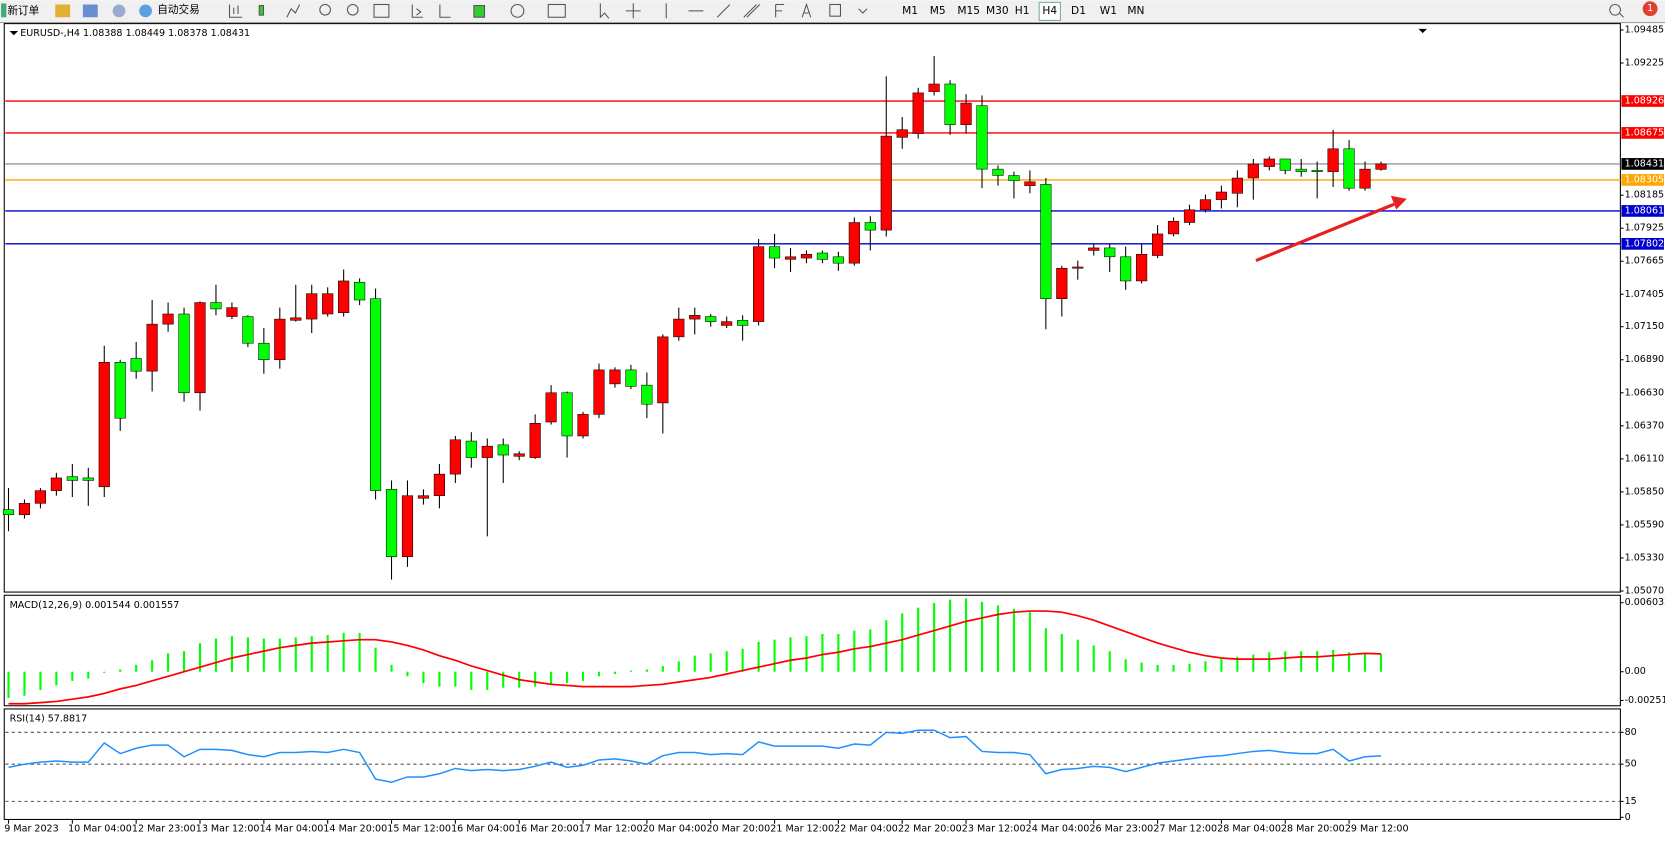  Describe the element at coordinates (1616, 10) in the screenshot. I see `search` at that location.